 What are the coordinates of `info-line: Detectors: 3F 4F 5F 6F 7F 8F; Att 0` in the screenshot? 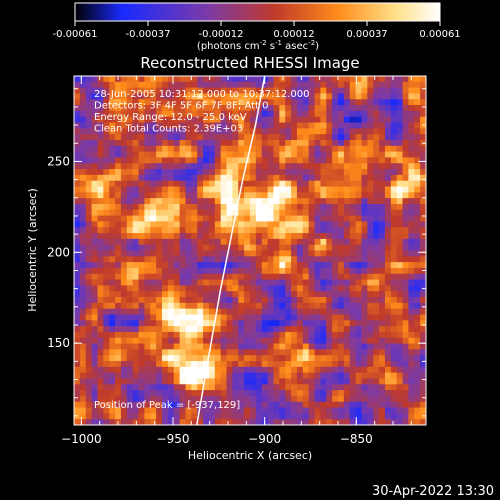 It's located at (181, 106).